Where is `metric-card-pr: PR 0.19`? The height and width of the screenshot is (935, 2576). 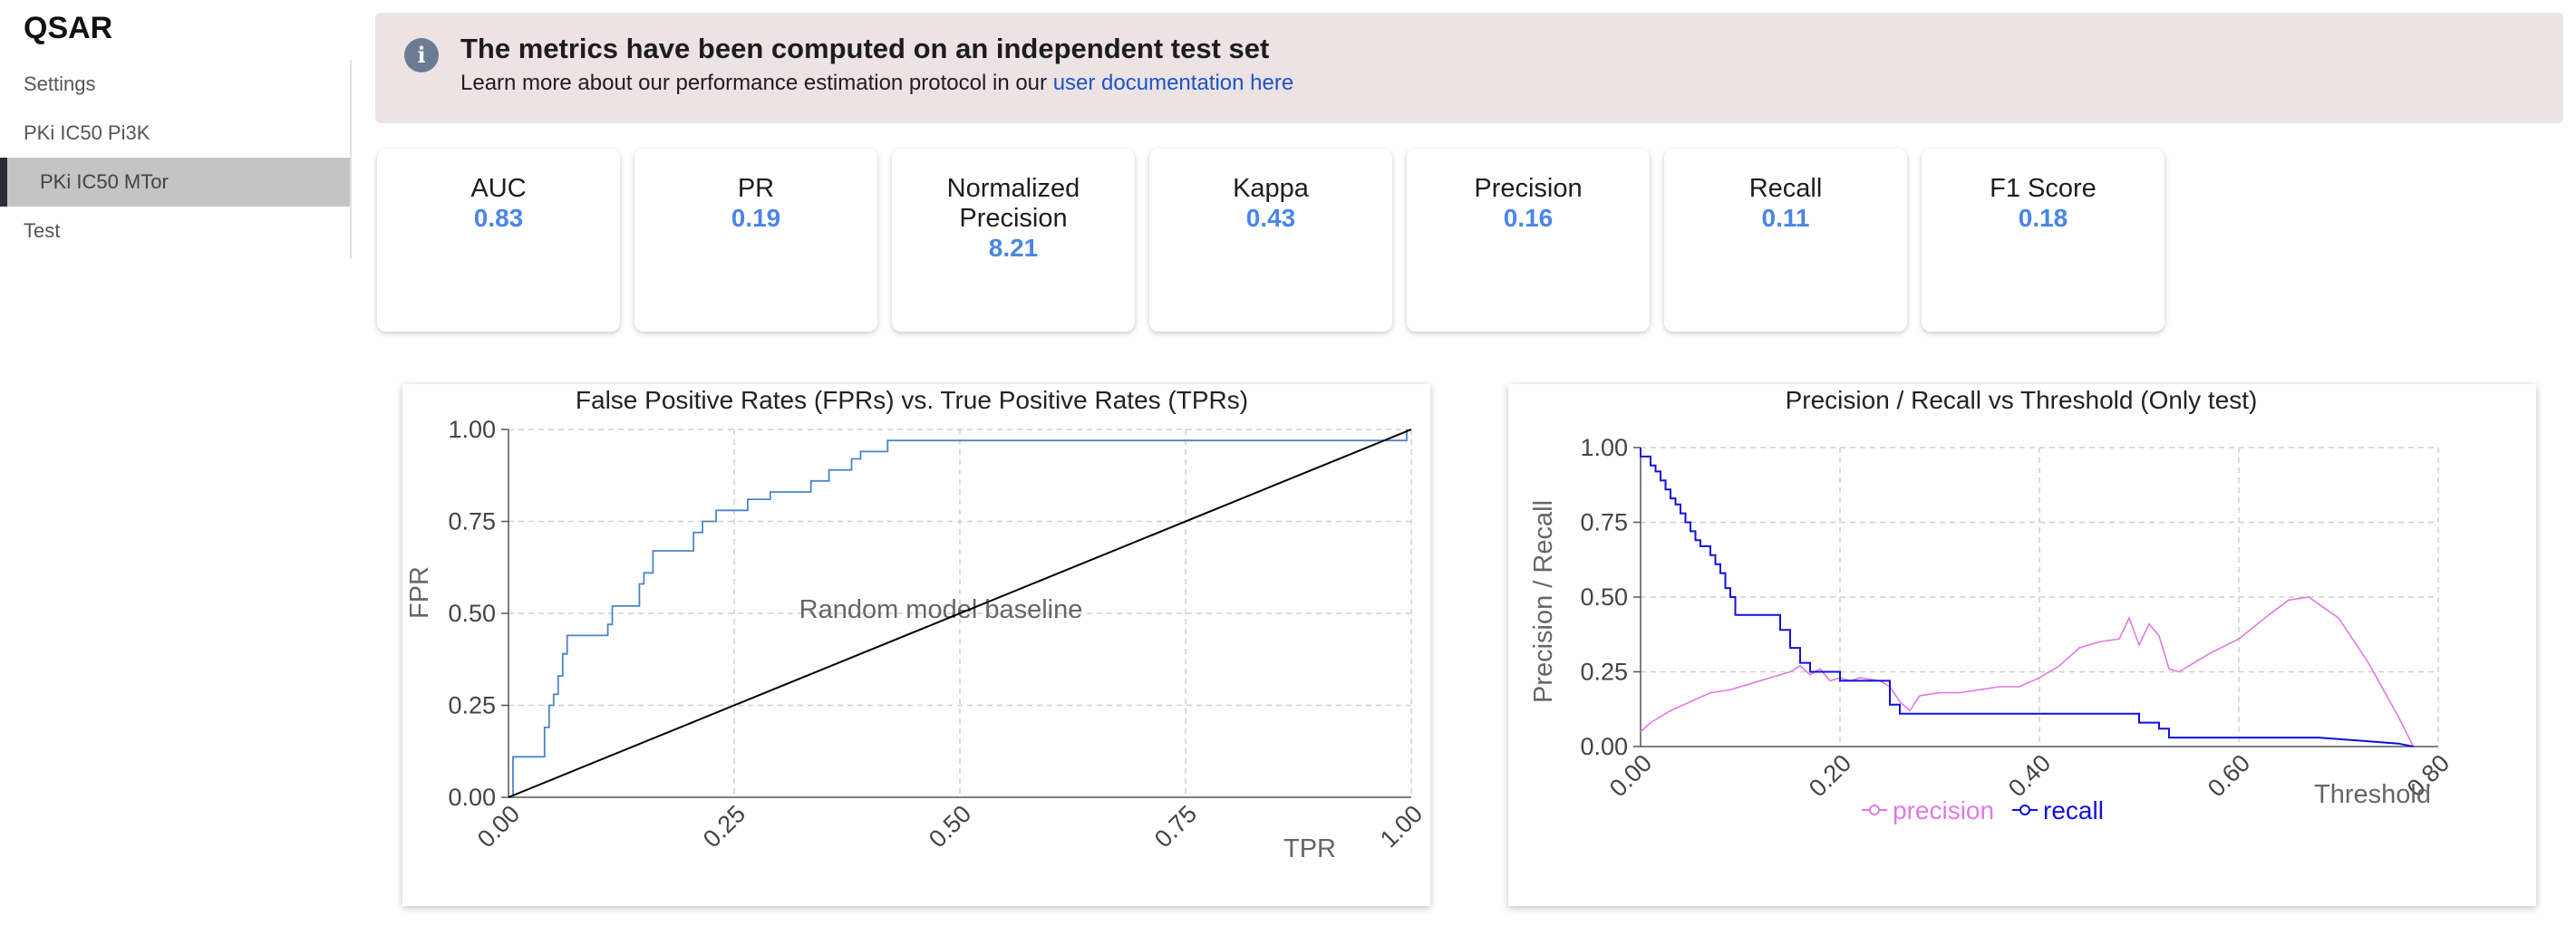
metric-card-pr: PR 0.19 is located at coordinates (755, 240).